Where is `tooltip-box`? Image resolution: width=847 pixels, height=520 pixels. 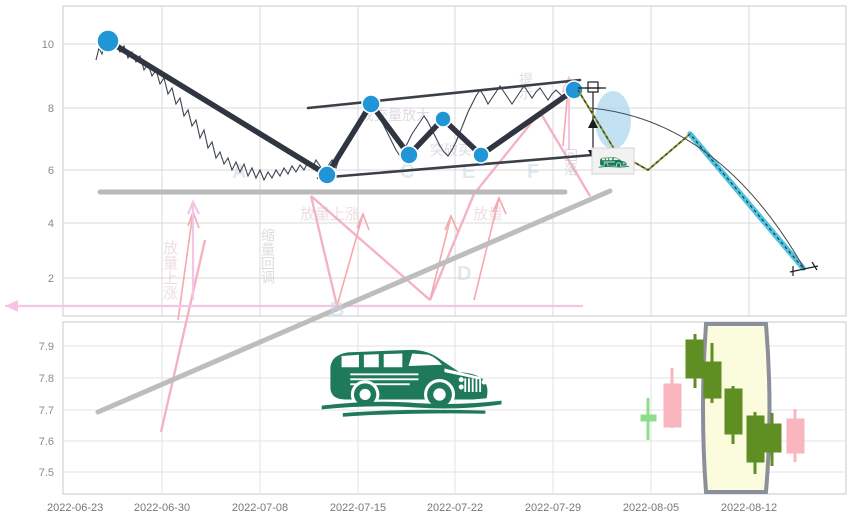 tooltip-box is located at coordinates (613, 161).